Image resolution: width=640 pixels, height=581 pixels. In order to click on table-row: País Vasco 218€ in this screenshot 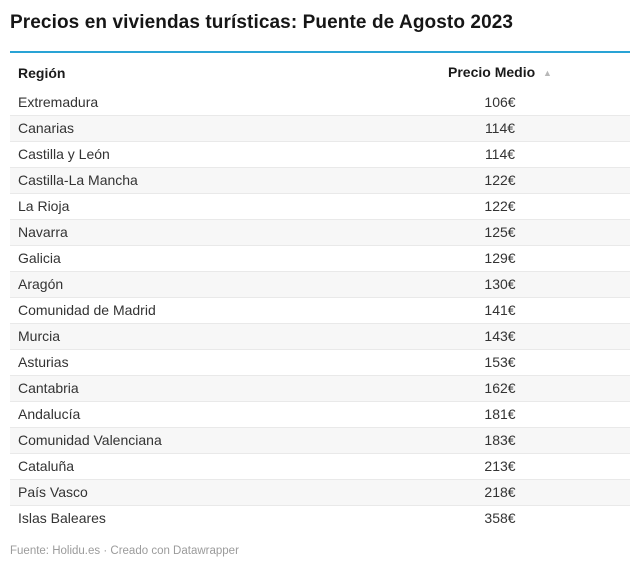, I will do `click(320, 492)`.